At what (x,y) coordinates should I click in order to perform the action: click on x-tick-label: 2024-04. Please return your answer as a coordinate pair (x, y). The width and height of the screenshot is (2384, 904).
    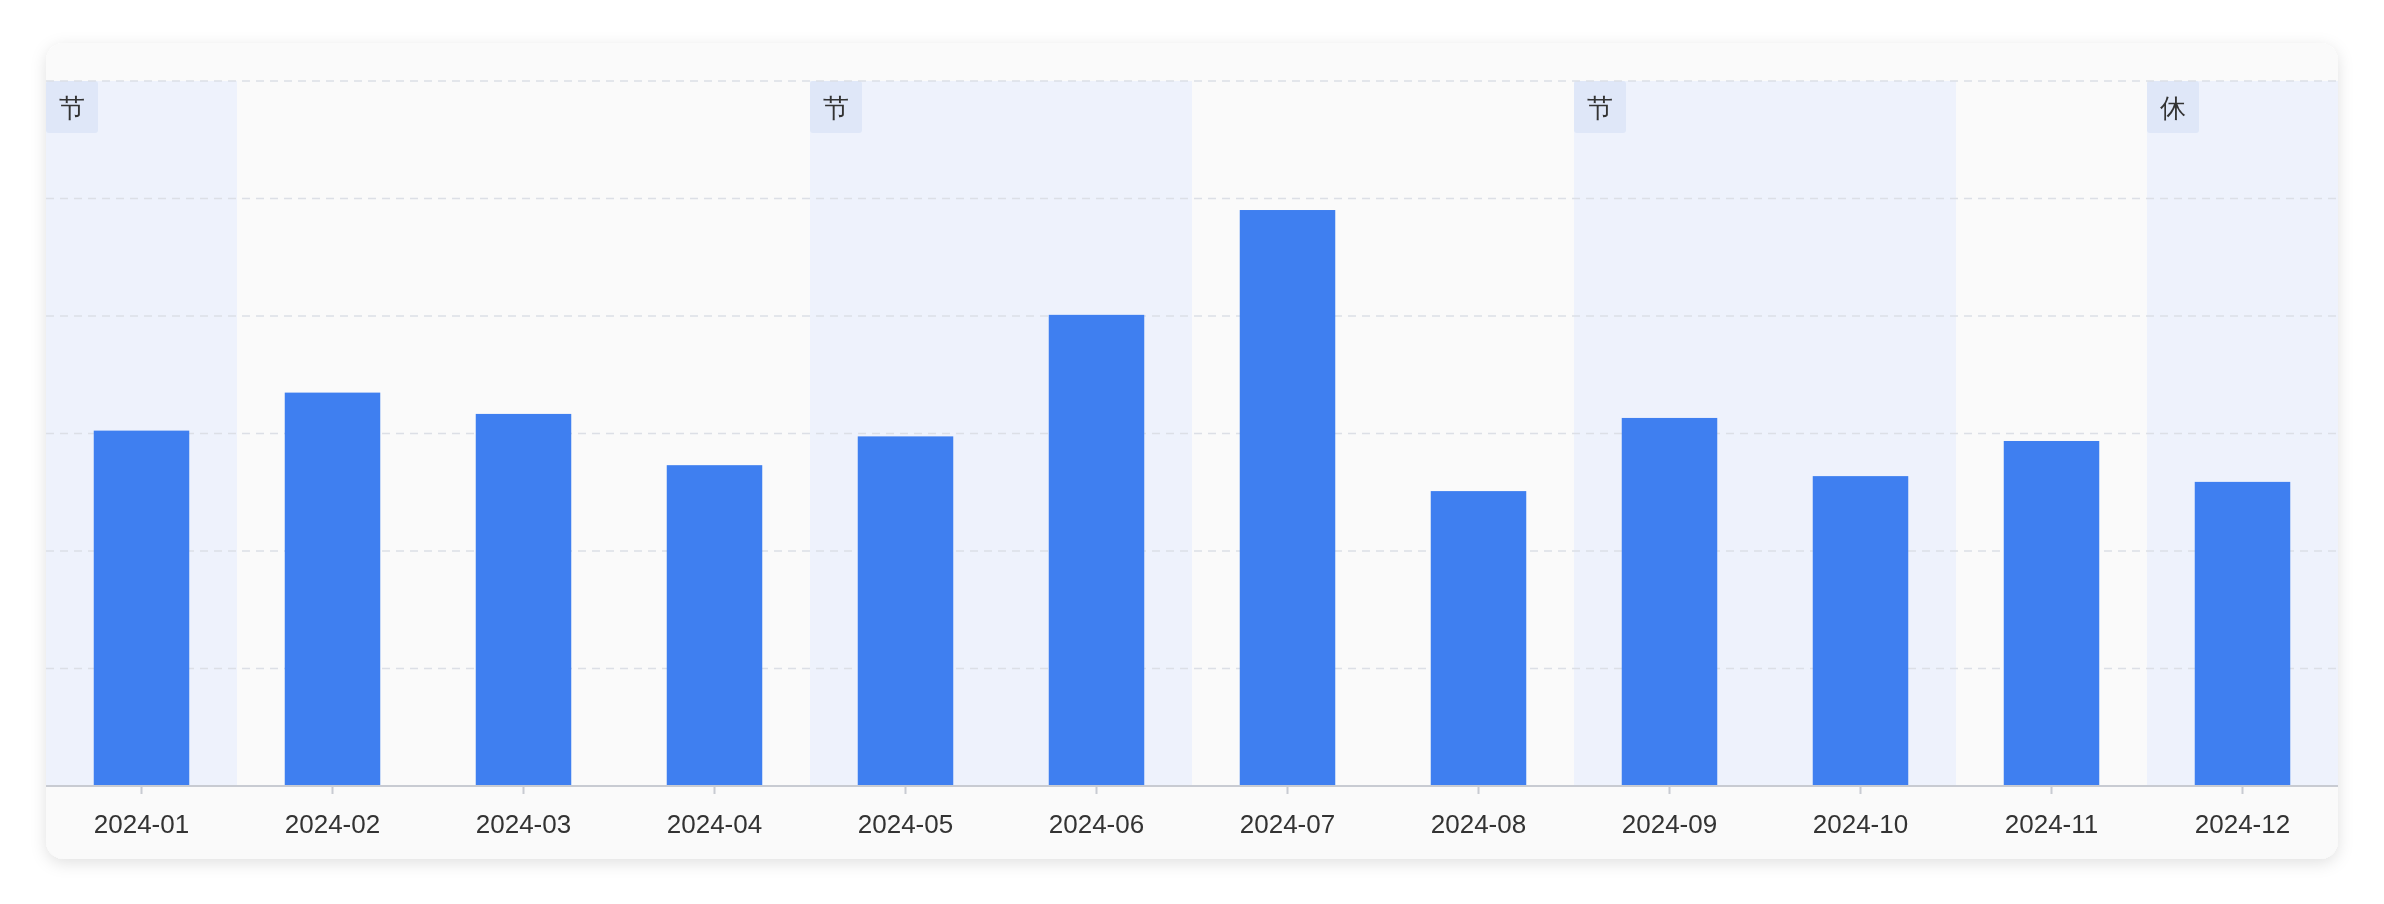
    Looking at the image, I should click on (714, 824).